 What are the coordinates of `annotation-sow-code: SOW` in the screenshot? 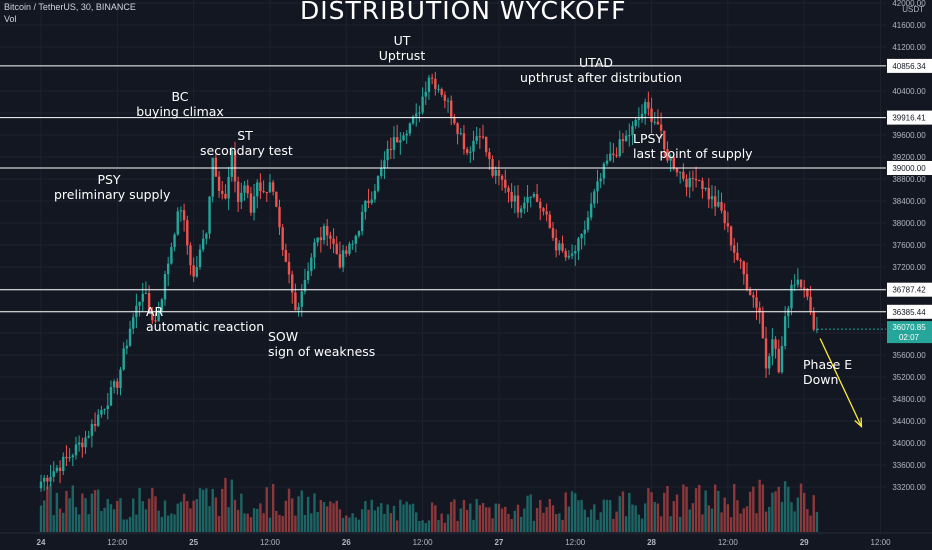 It's located at (283, 336).